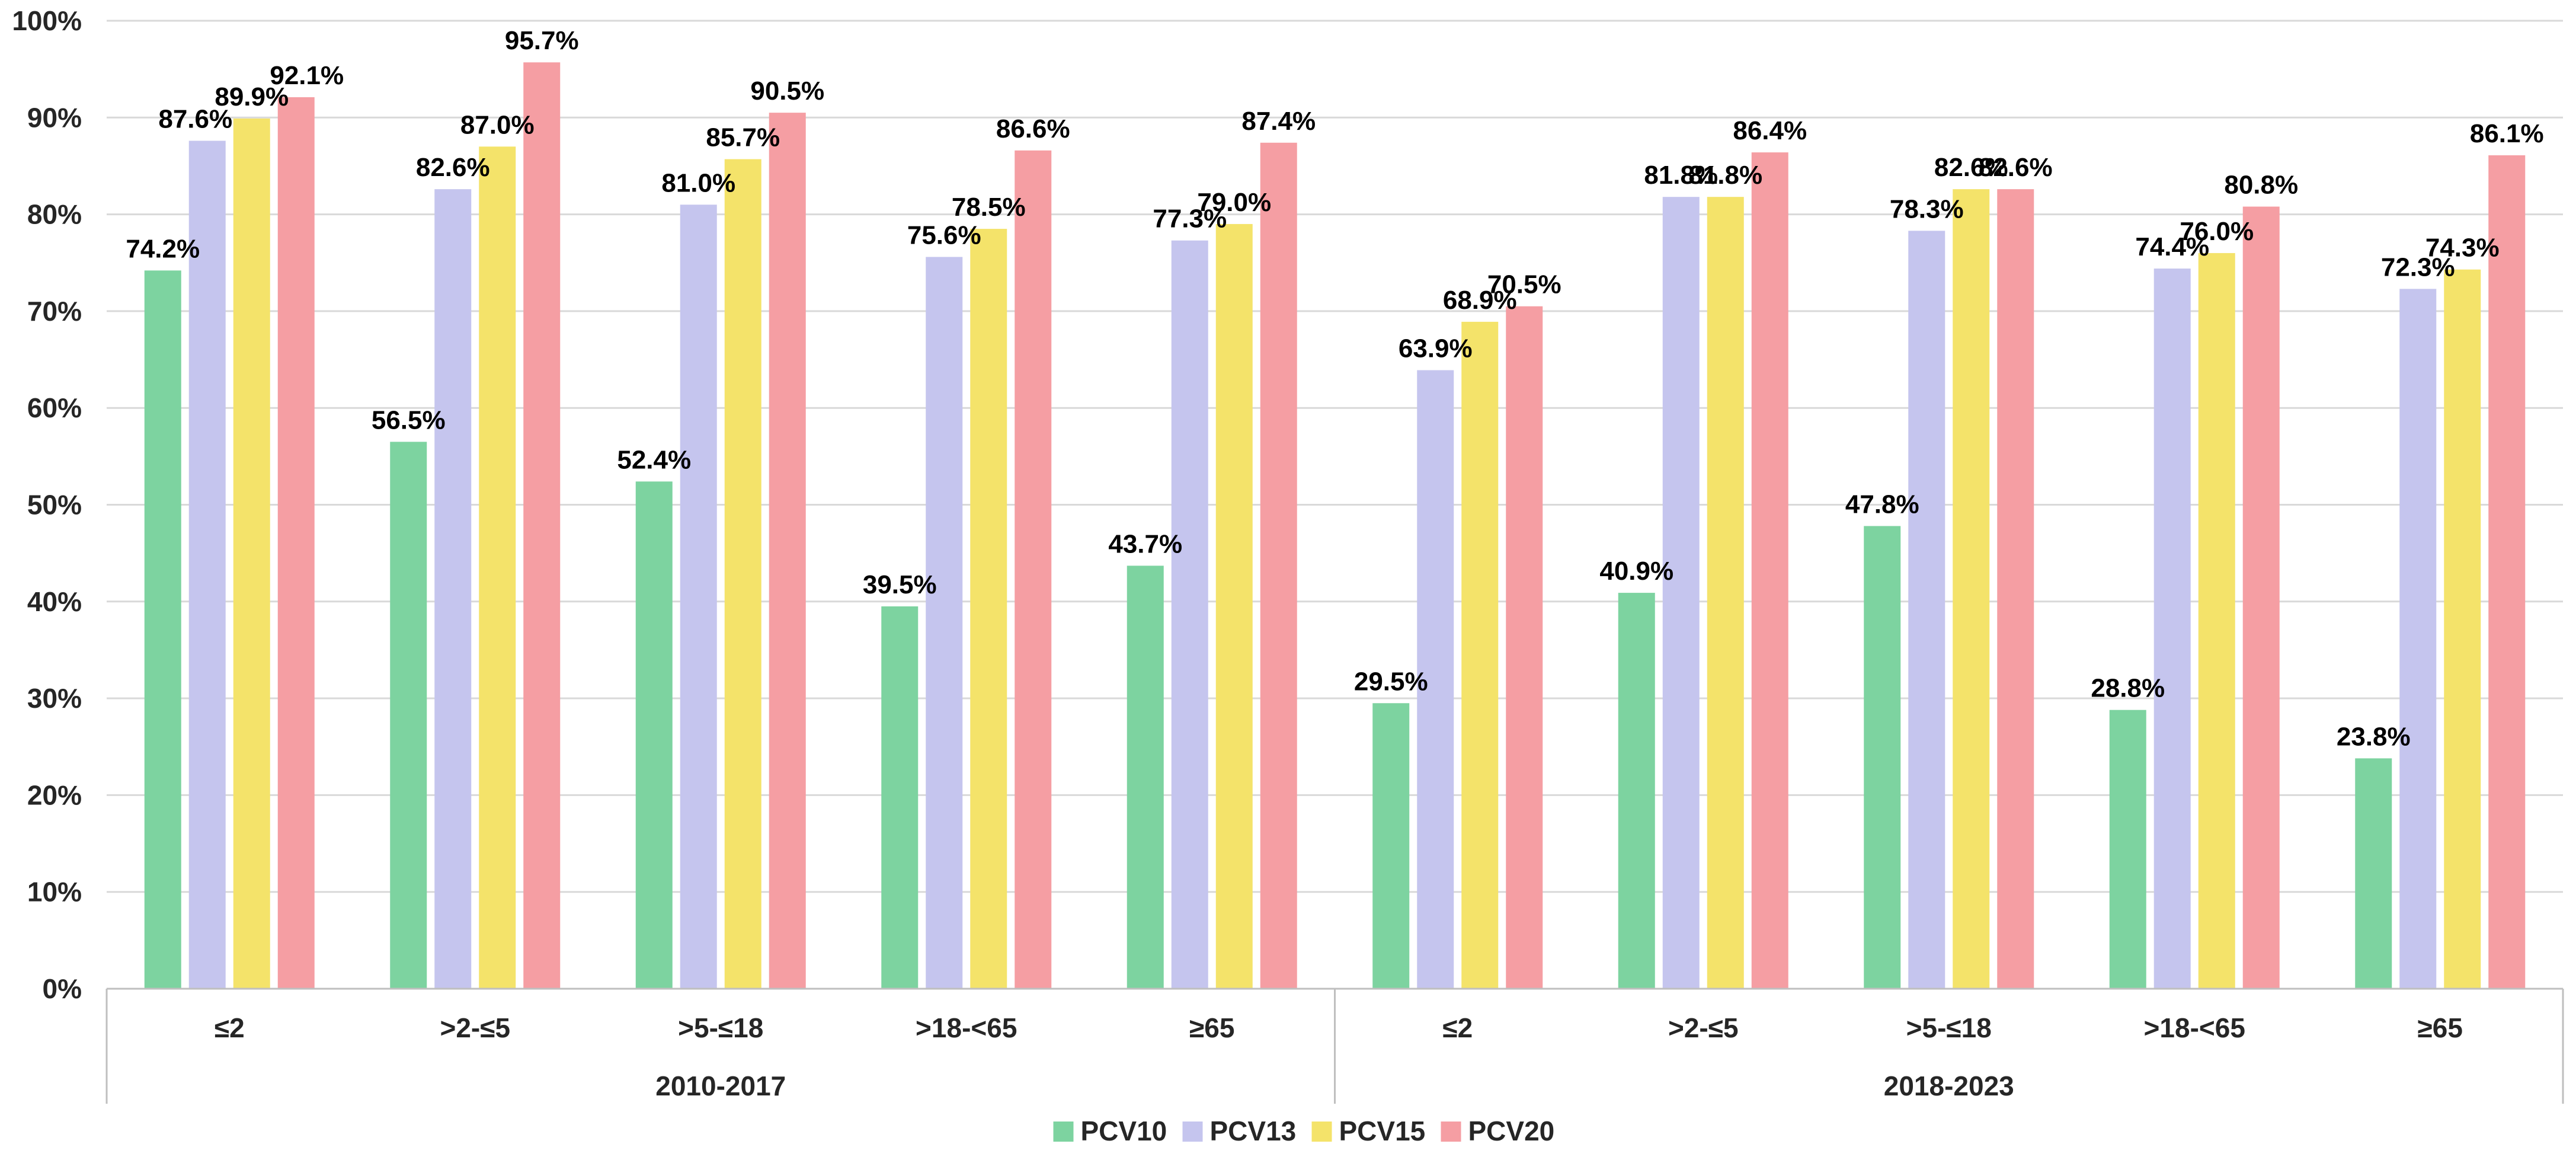 This screenshot has width=2576, height=1163. I want to click on data-label-pcv15: 85.7%, so click(743, 138).